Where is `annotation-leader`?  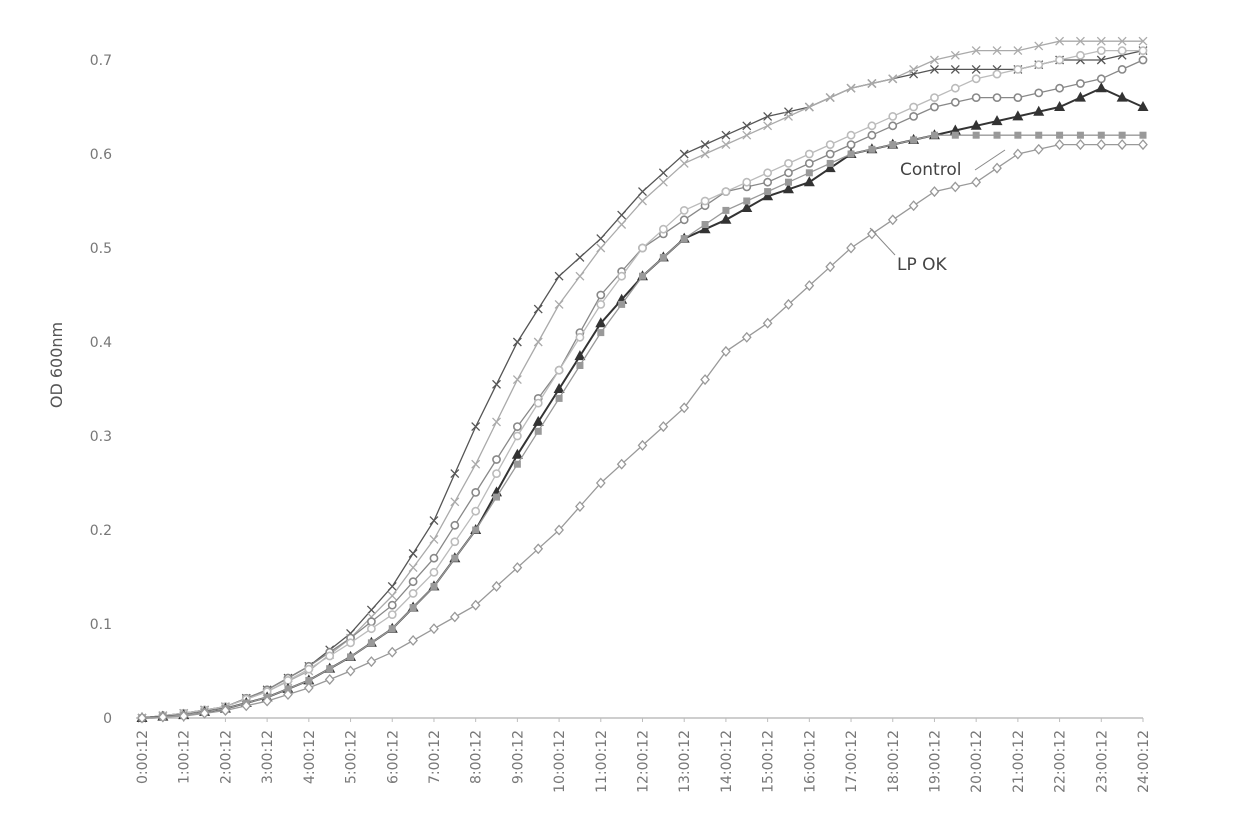 annotation-leader is located at coordinates (882, 241).